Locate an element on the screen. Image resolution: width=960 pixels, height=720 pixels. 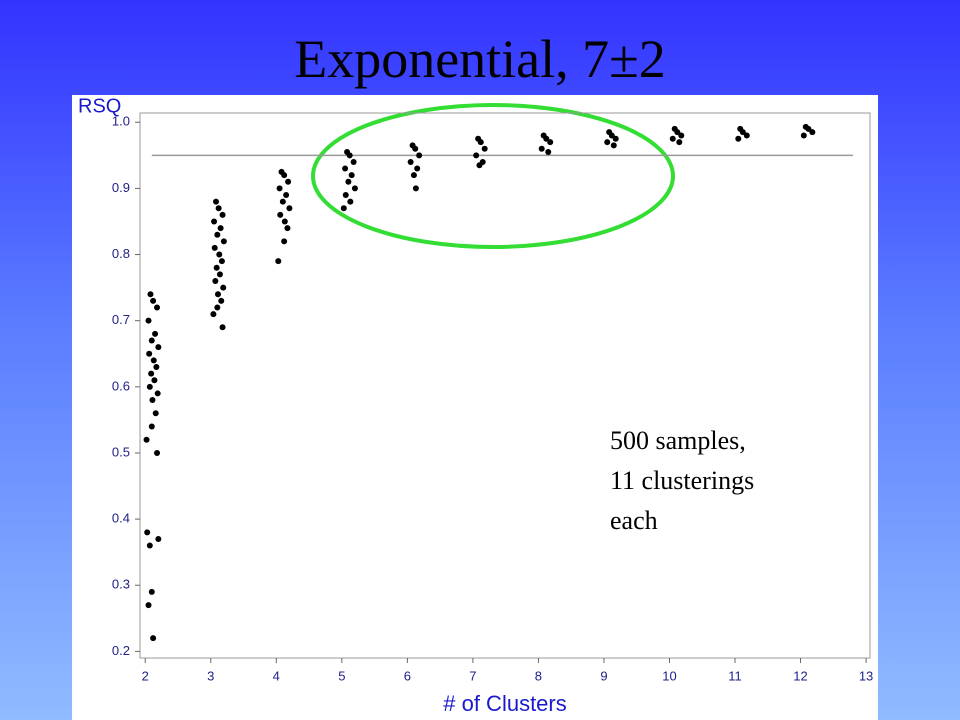
x-tick-label: 8 is located at coordinates (538, 675).